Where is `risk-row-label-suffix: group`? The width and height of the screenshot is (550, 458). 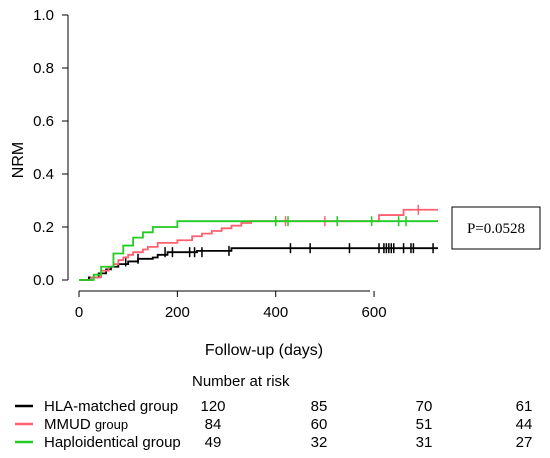
risk-row-label-suffix: group is located at coordinates (111, 424).